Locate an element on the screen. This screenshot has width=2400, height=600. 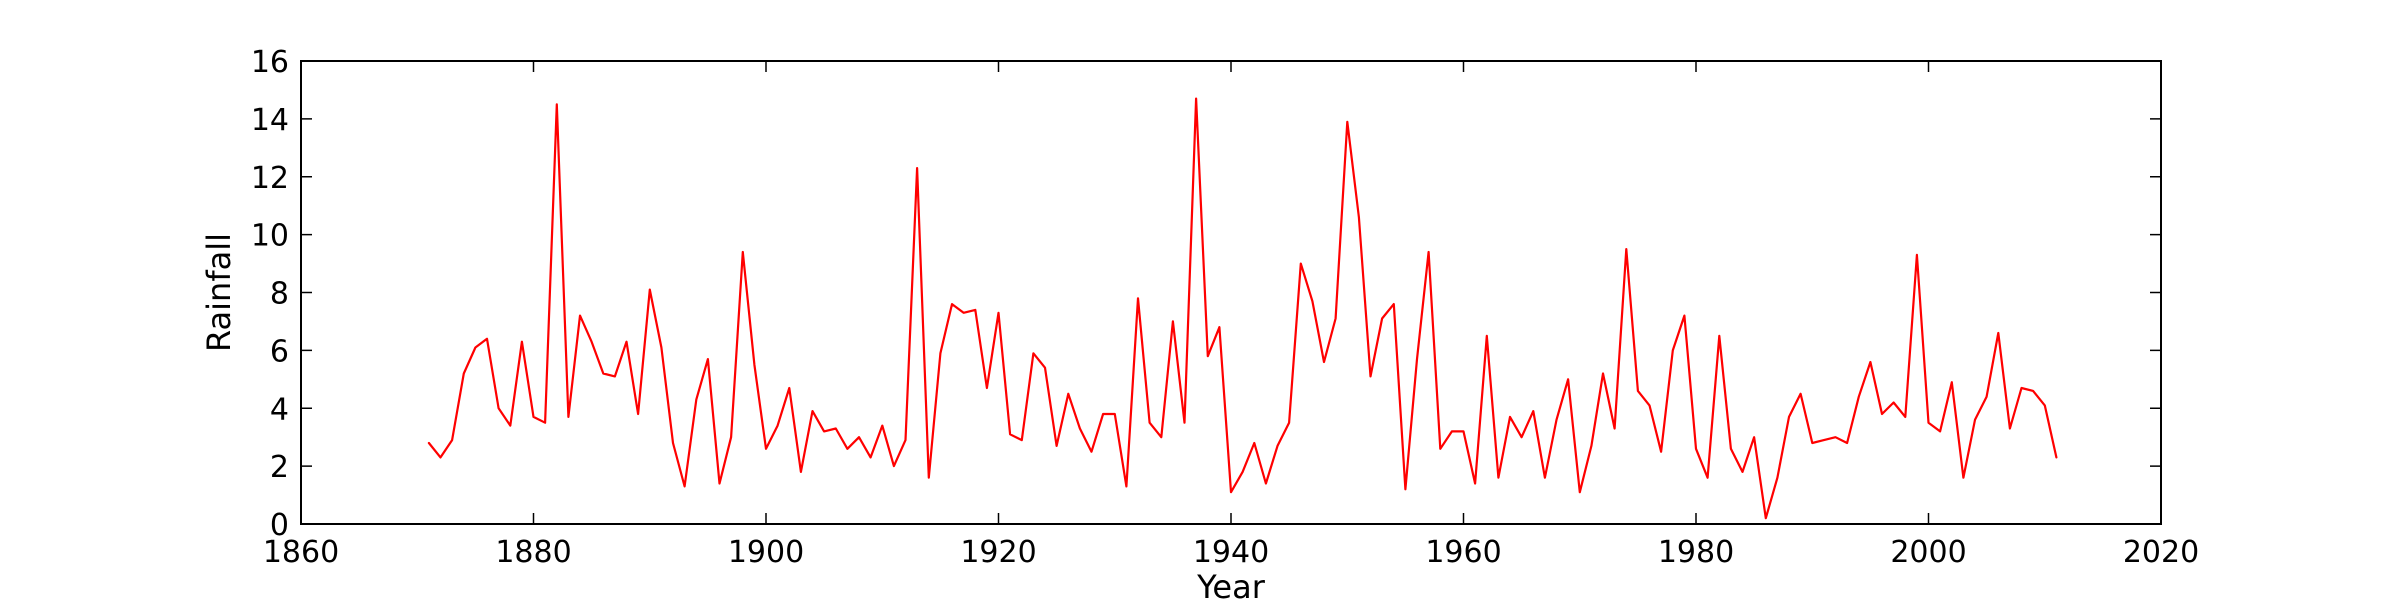
x-tick-labels: 1860 1880 1900 1920 1940 1960 1980 2000 2020 is located at coordinates (1231, 552).